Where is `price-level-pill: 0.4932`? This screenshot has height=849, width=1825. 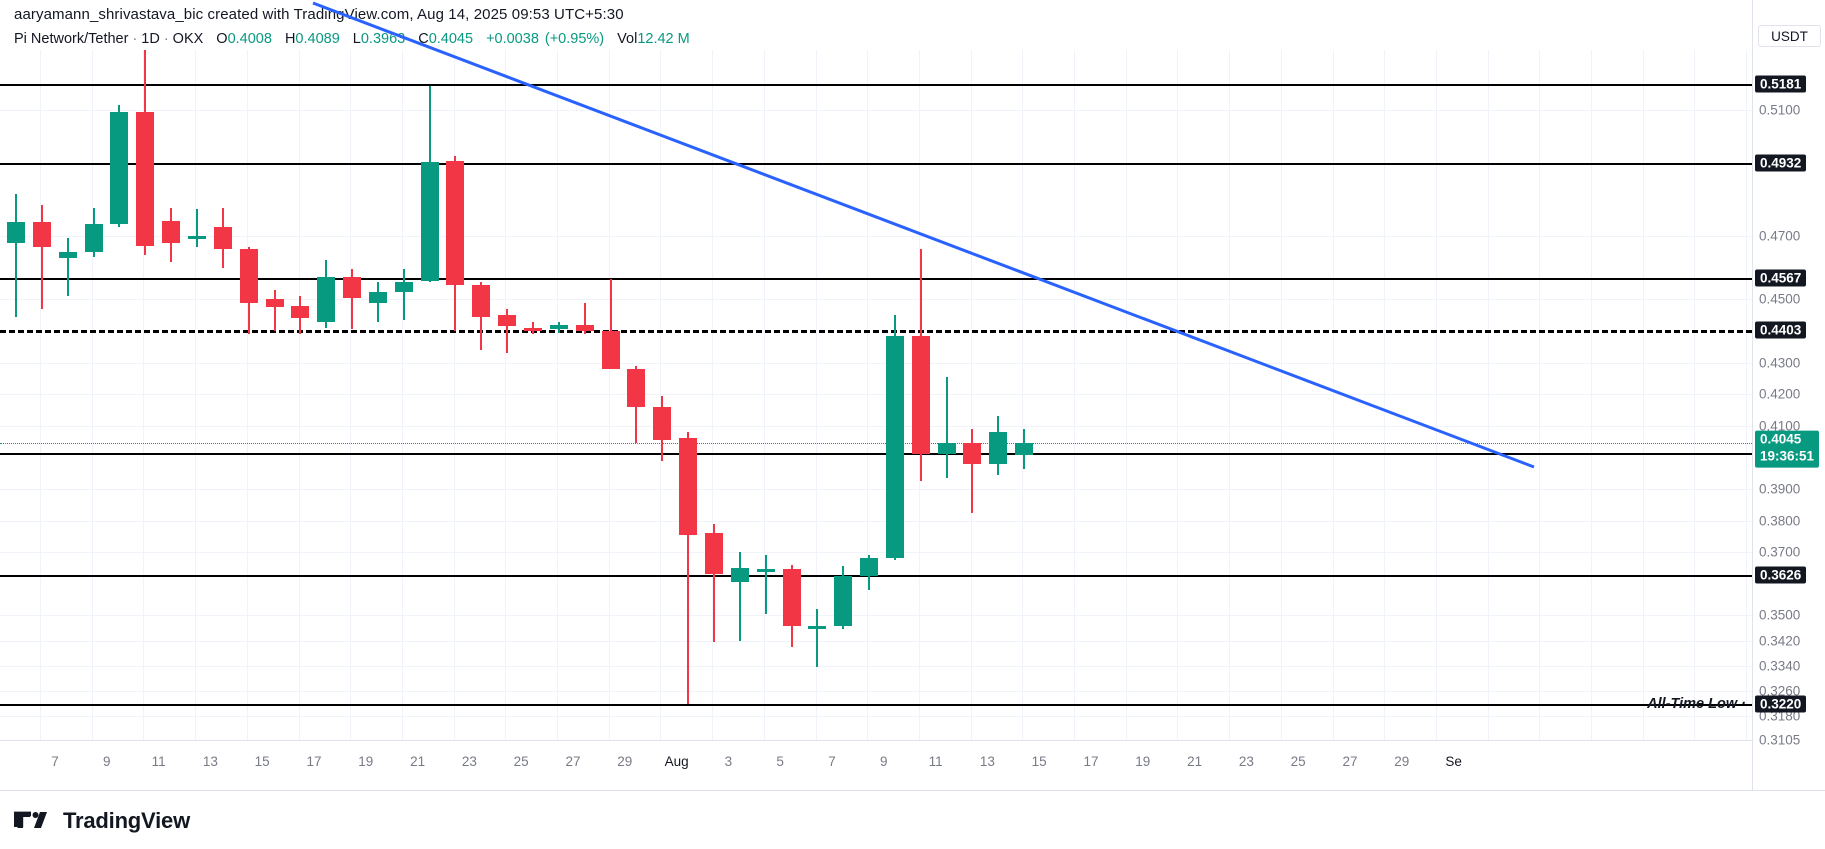
price-level-pill: 0.4932 is located at coordinates (1781, 163).